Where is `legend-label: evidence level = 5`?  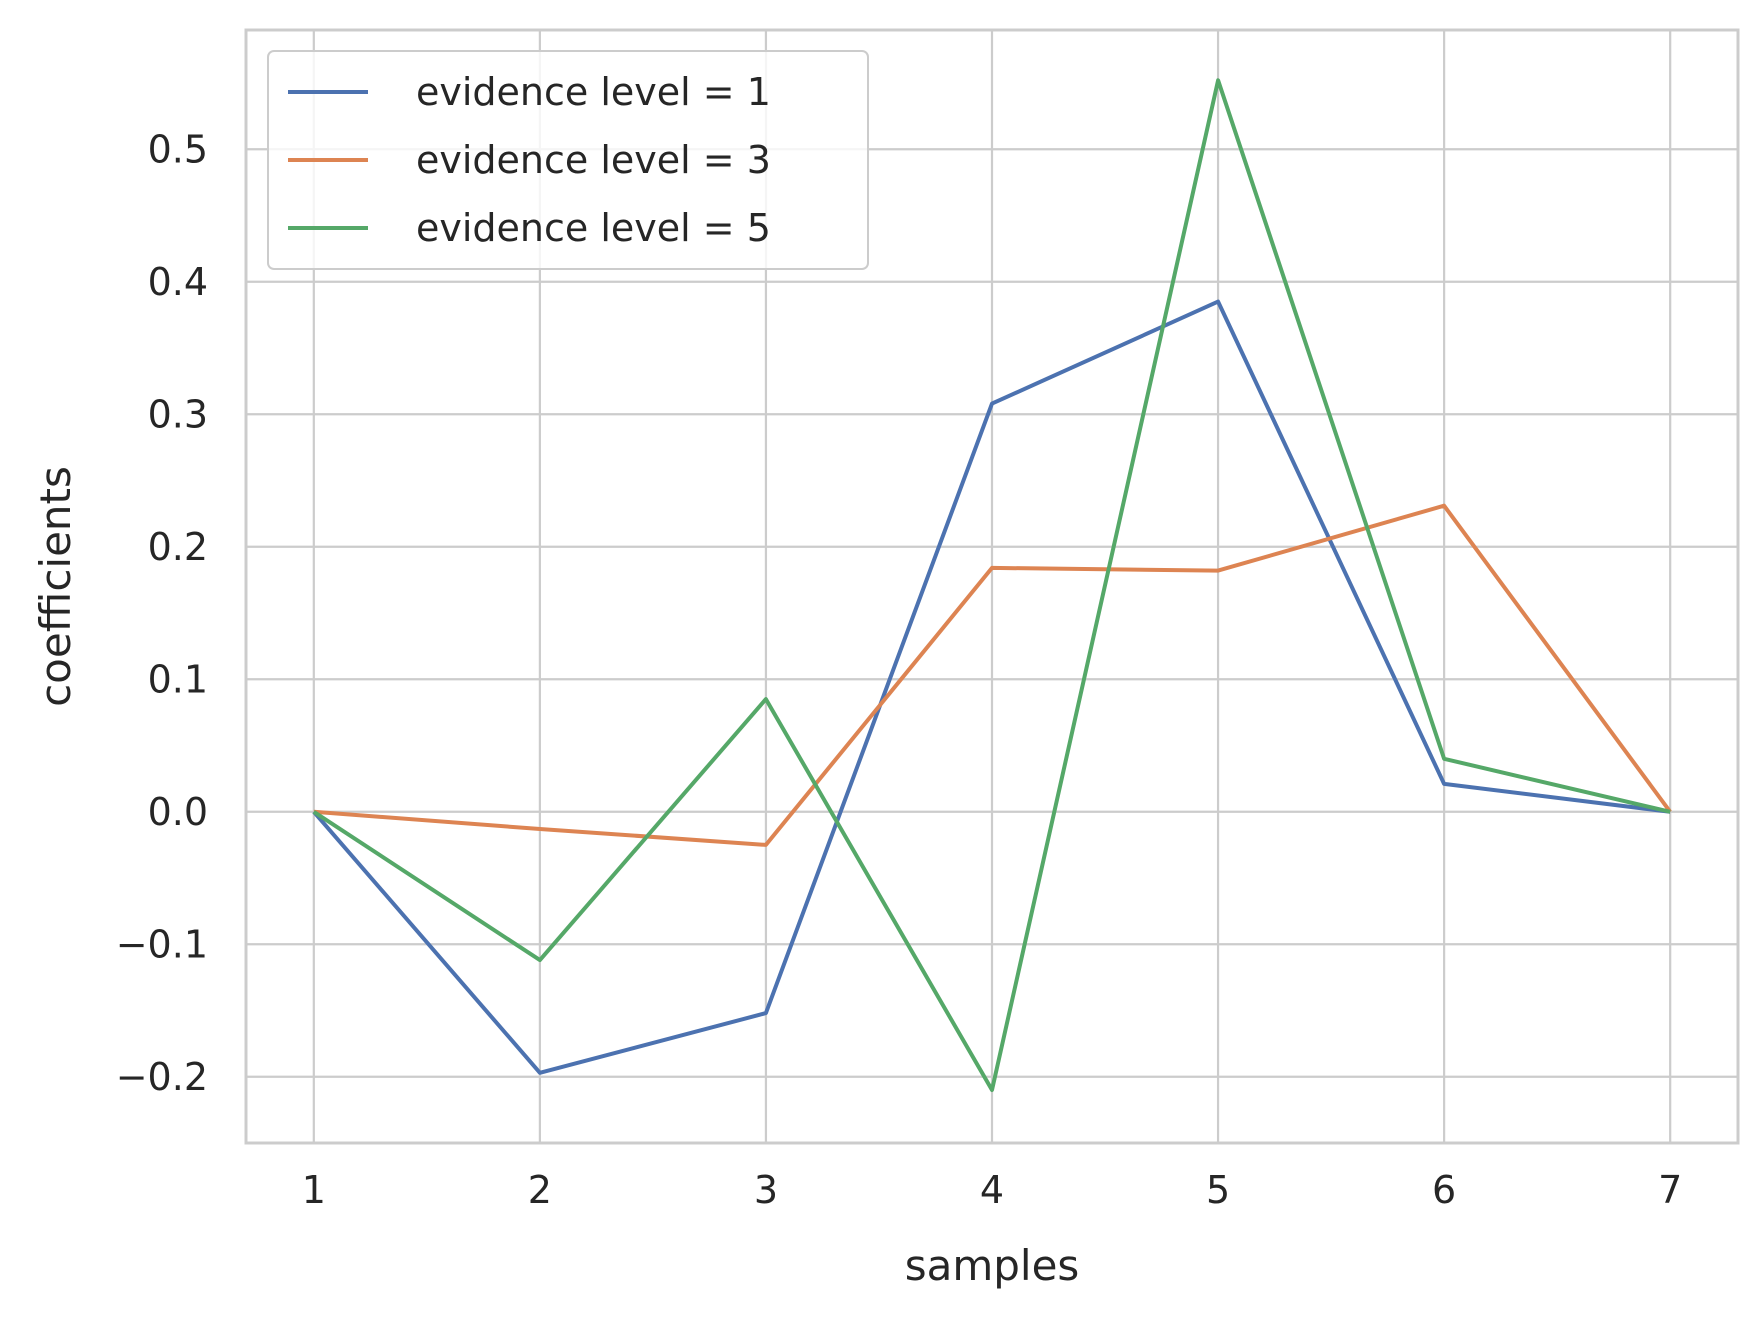
legend-label: evidence level = 5 is located at coordinates (593, 228).